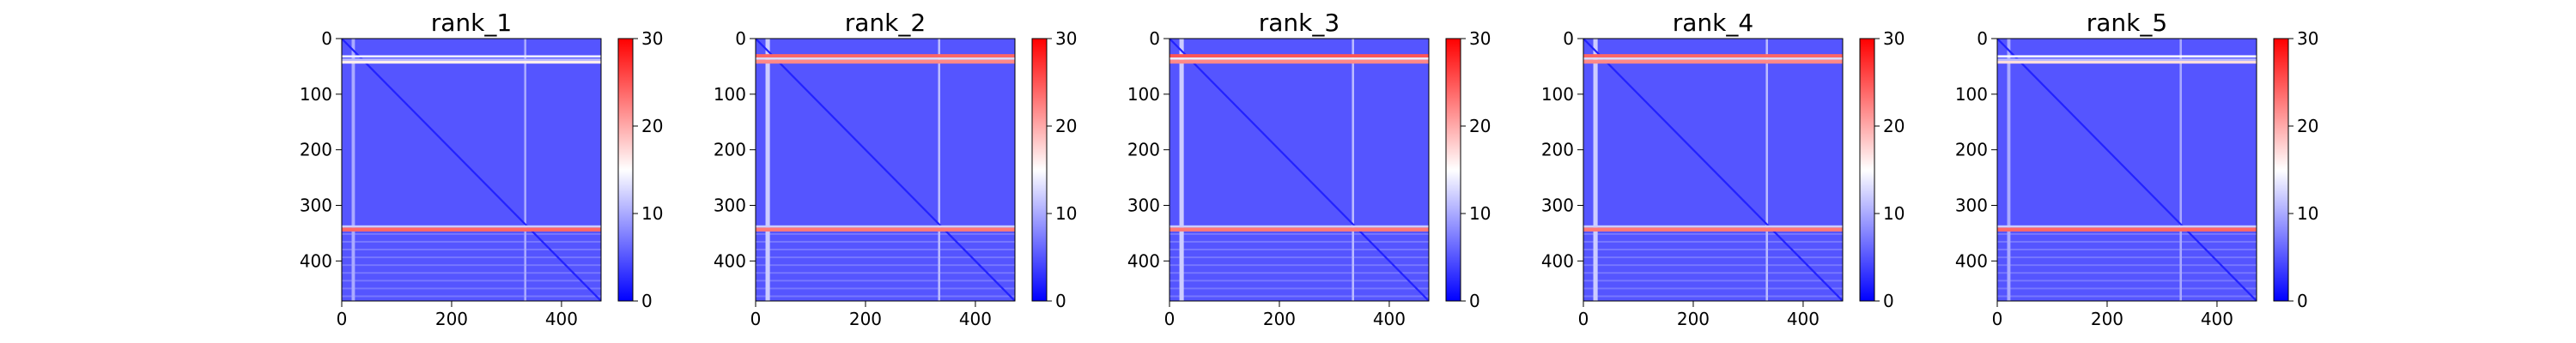 The height and width of the screenshot is (343, 2576). I want to click on heatmap-frame, so click(1299, 170).